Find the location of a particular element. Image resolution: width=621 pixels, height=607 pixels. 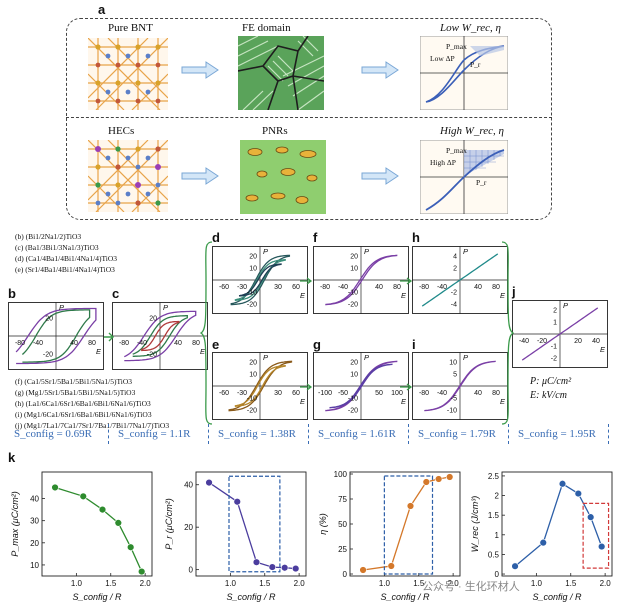

panel-k-letter: k is located at coordinates (12, 457).